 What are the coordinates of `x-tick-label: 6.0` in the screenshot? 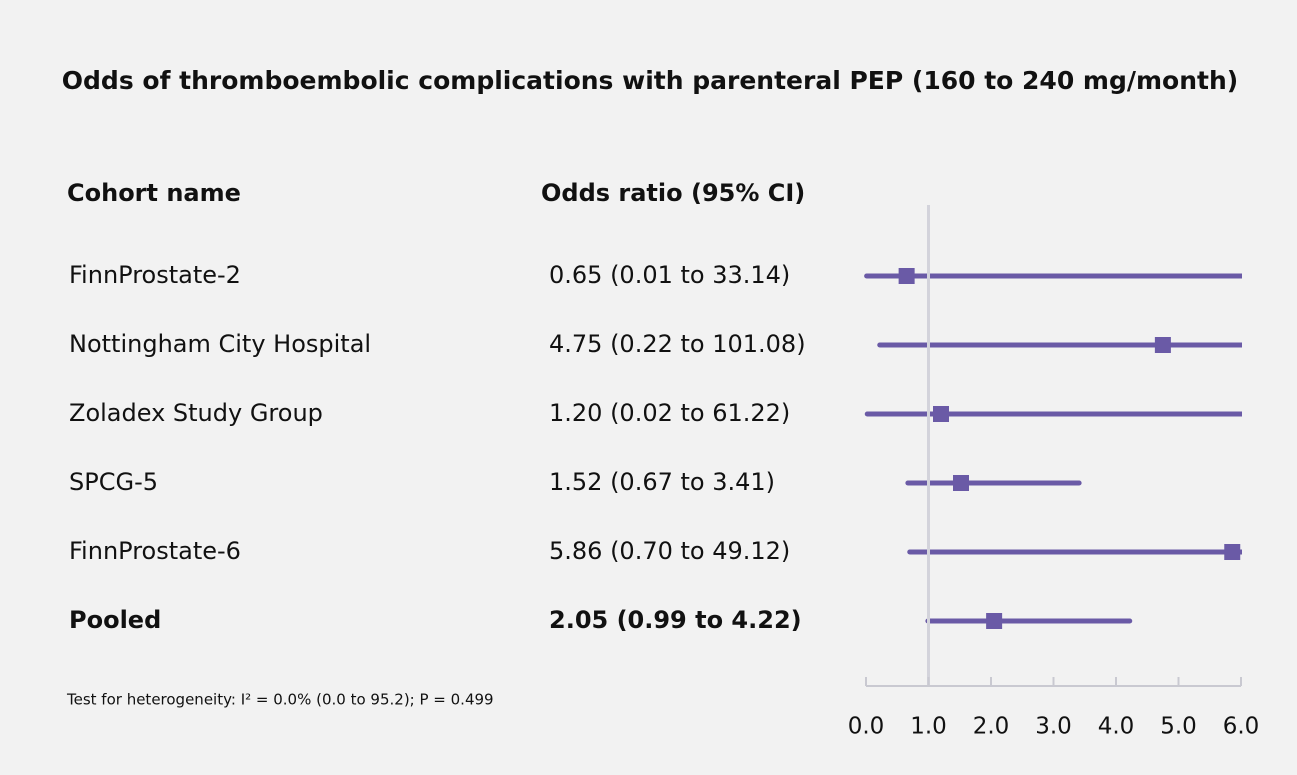 It's located at (1241, 727).